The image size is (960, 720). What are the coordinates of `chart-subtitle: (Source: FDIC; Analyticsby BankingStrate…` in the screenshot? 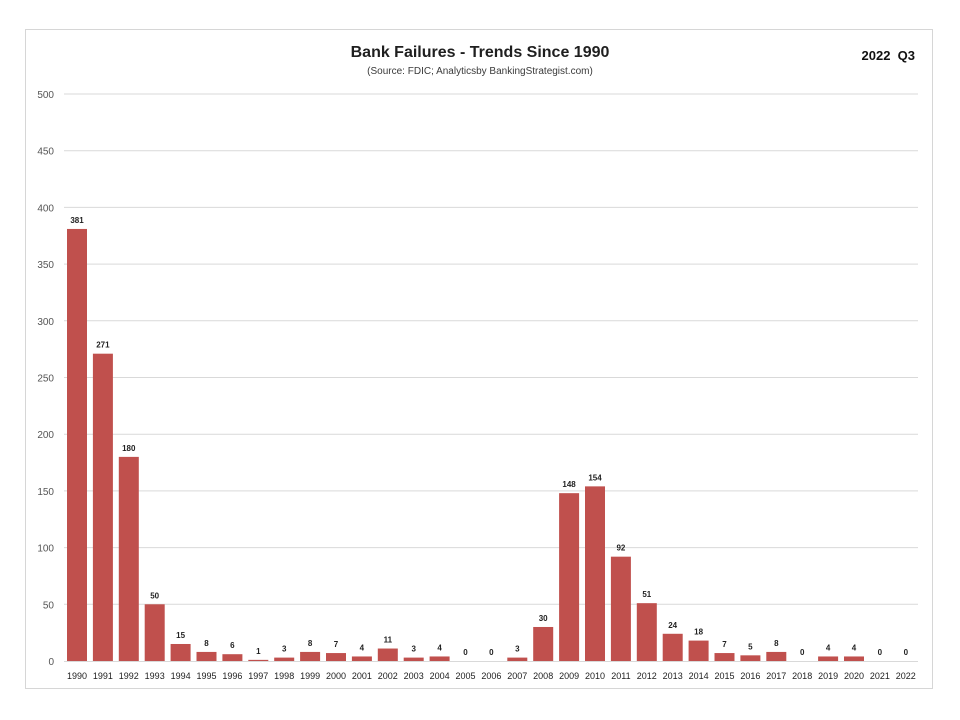 It's located at (480, 71).